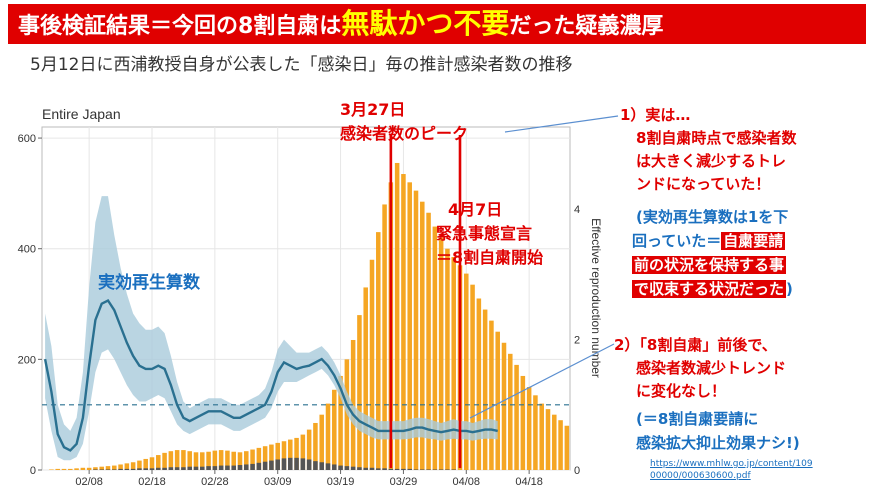 This screenshot has height=490, width=874. What do you see at coordinates (27, 360) in the screenshot?
I see `y-tick-label: 200` at bounding box center [27, 360].